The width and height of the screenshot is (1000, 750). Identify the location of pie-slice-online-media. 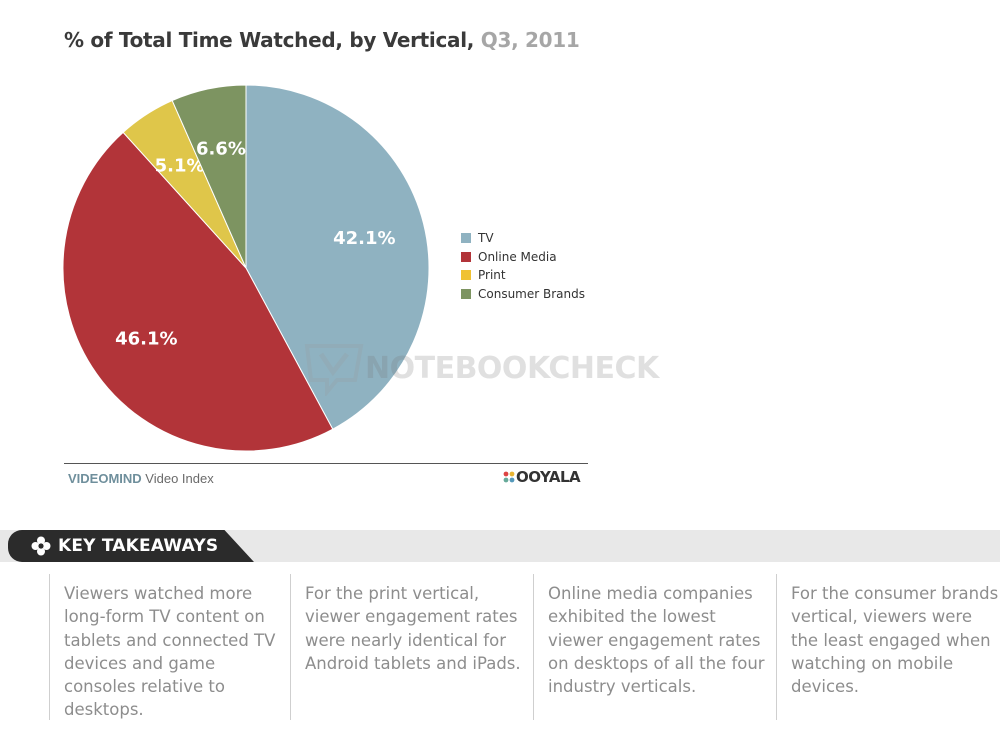
(198, 291).